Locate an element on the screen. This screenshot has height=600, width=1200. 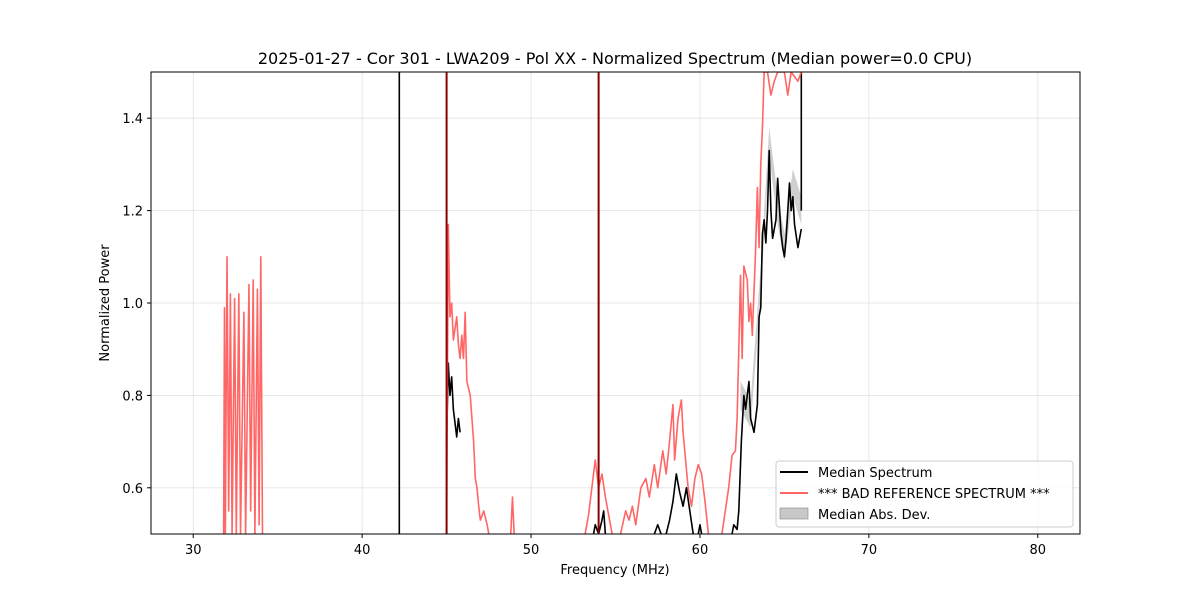
legend-box is located at coordinates (924, 494).